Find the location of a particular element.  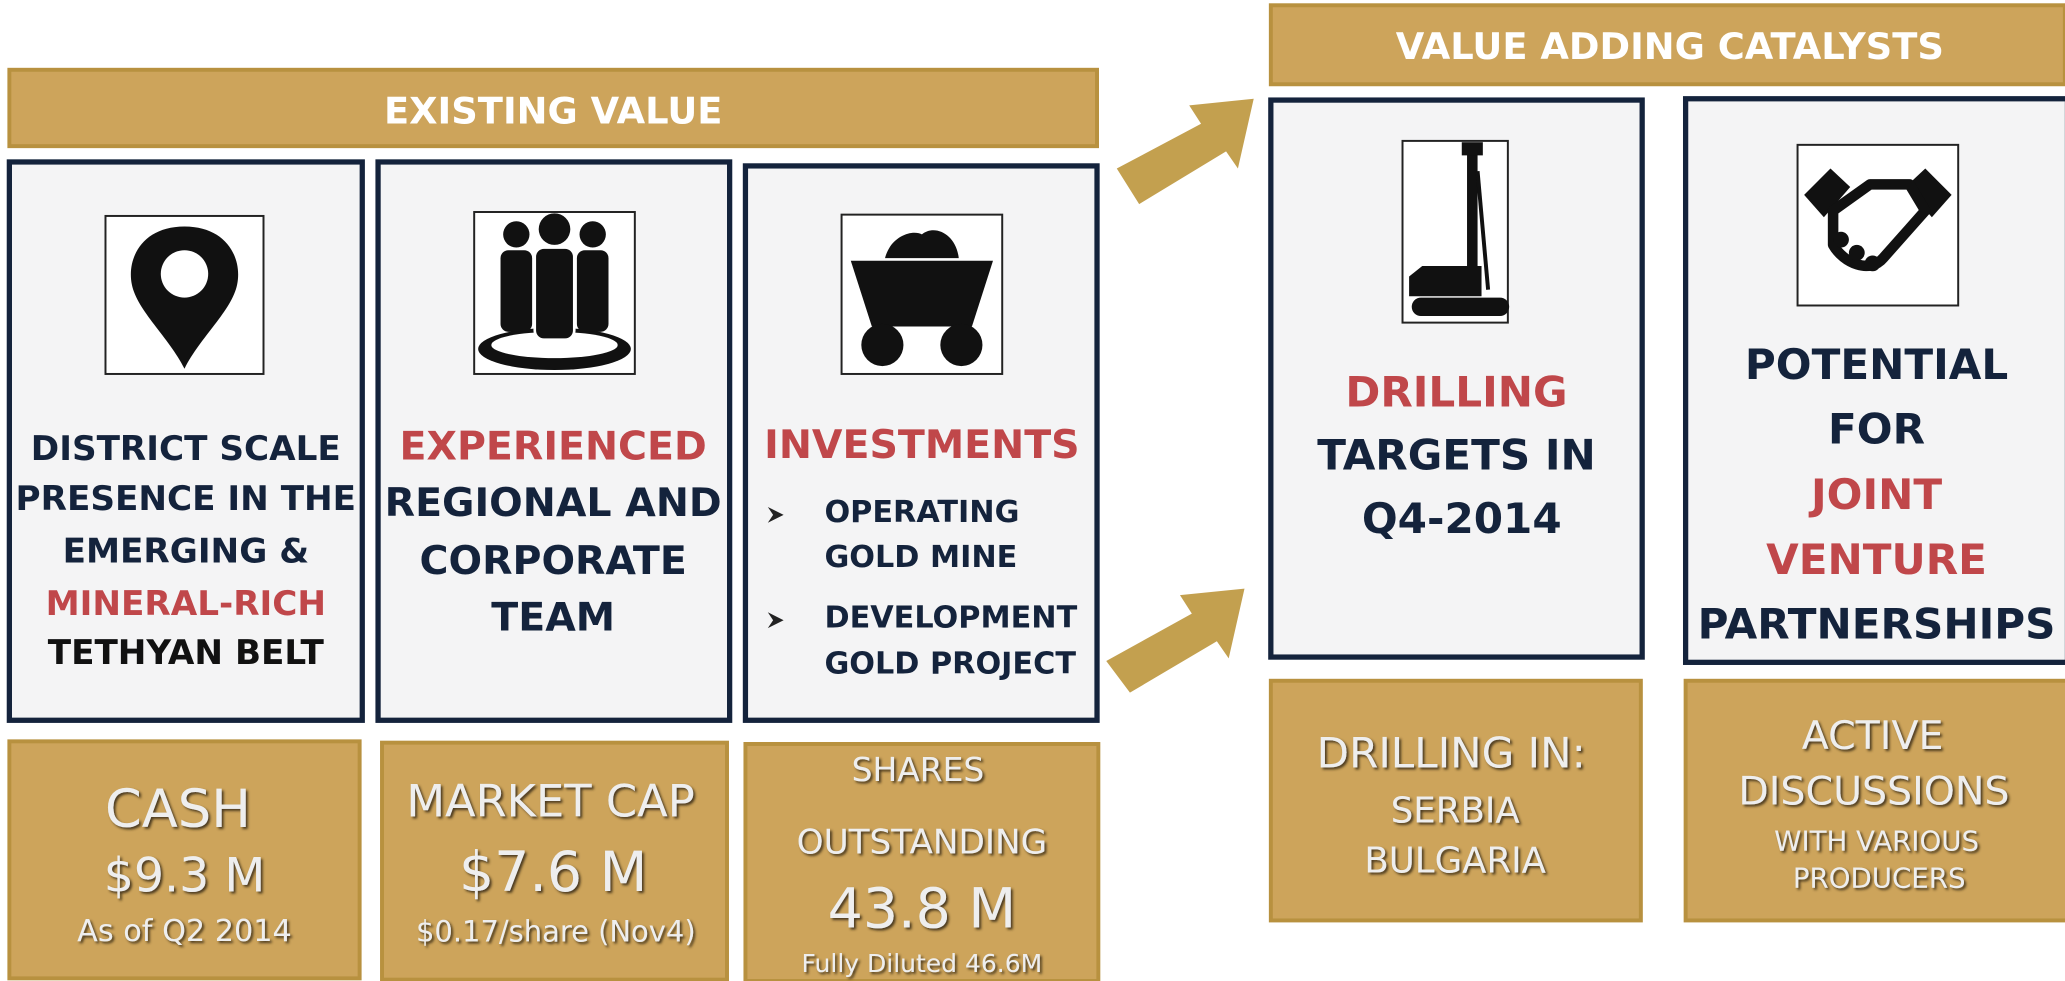

header: VALUE ADDING CATALYSTS is located at coordinates (1670, 46).